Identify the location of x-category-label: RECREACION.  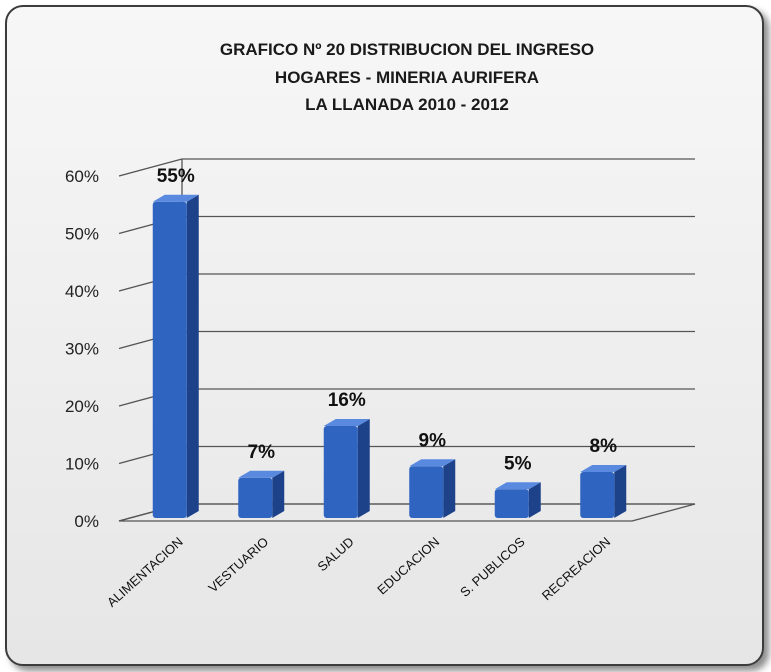
(576, 568).